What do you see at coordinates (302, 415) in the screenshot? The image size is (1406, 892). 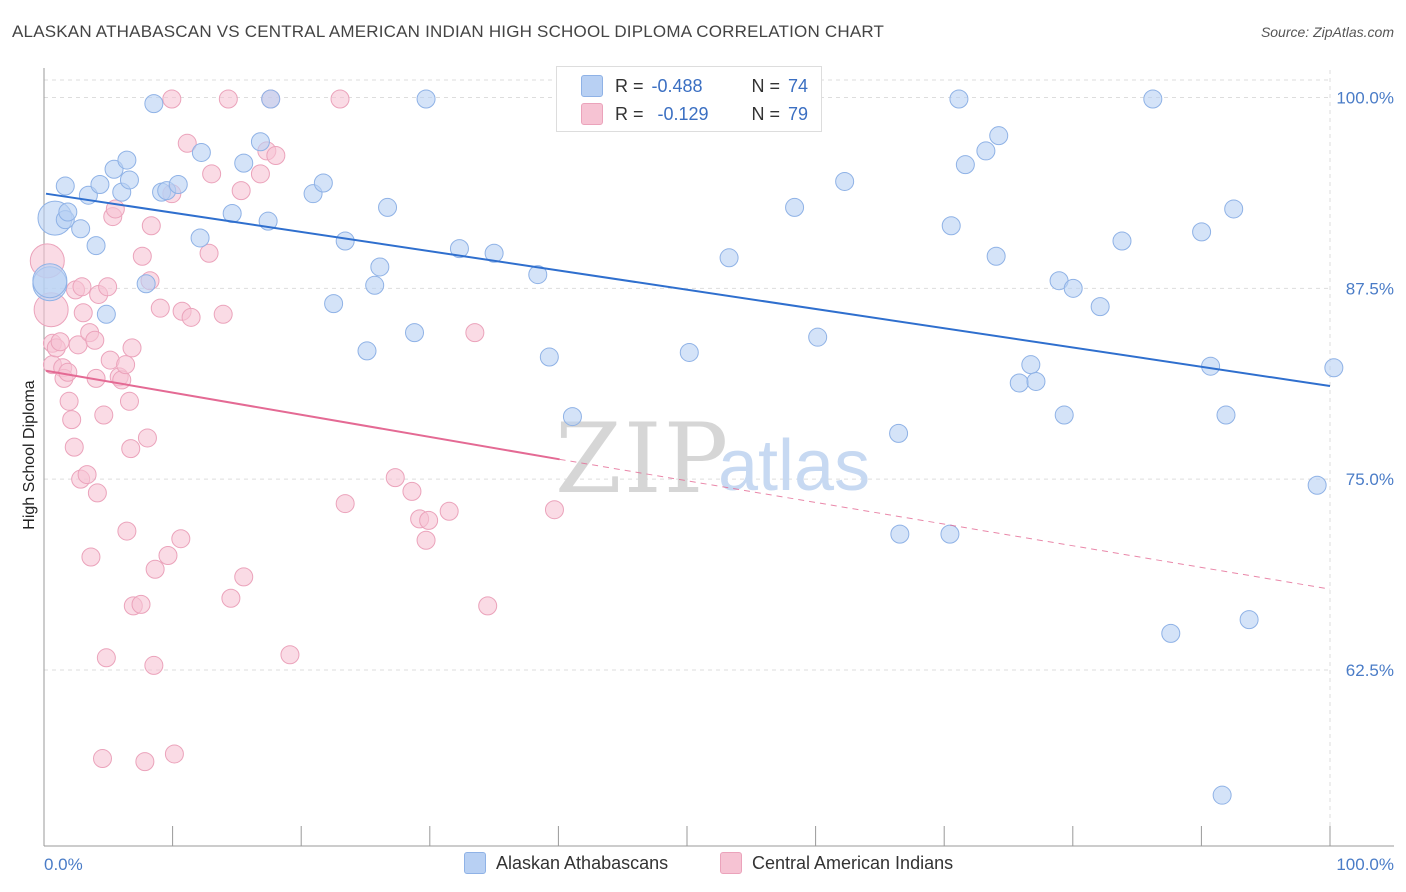 I see `pink-trend-line` at bounding box center [302, 415].